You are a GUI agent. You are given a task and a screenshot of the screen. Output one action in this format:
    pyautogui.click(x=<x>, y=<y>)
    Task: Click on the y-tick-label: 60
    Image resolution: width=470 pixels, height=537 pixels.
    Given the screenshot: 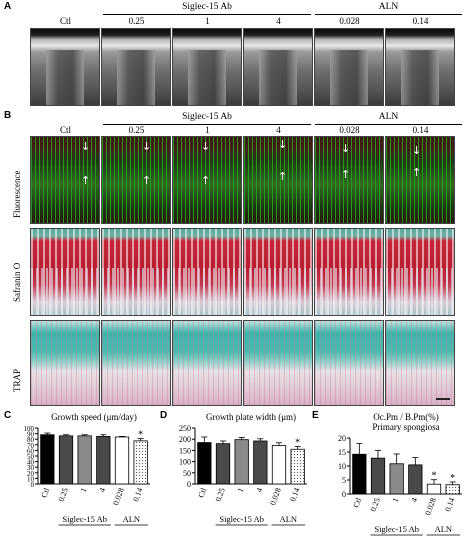 What is the action you would take?
    pyautogui.click(x=31, y=451)
    